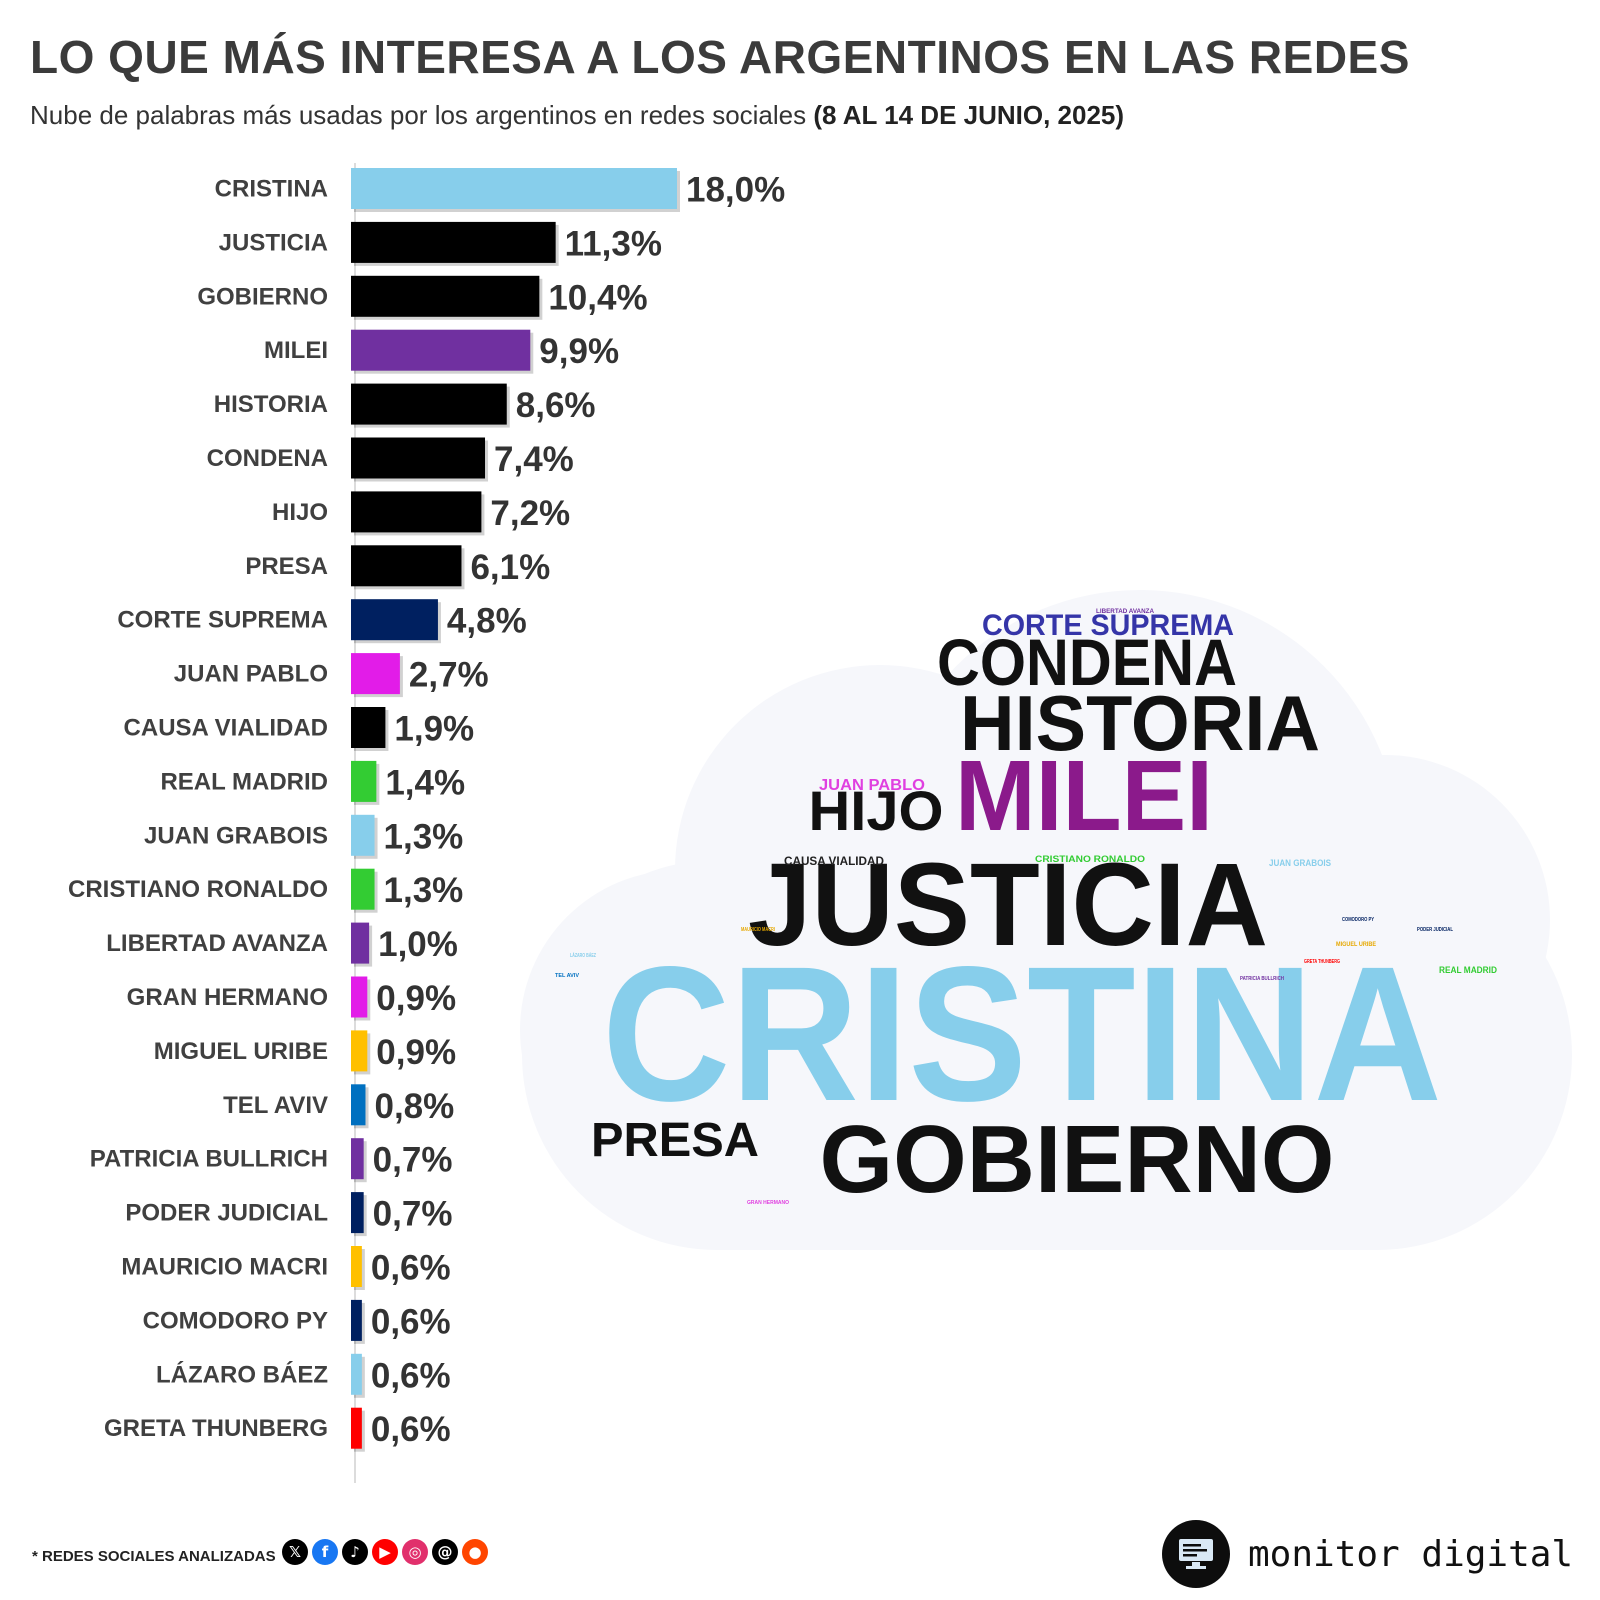 This screenshot has height=1600, width=1600. I want to click on value-label: 1,9%, so click(434, 729).